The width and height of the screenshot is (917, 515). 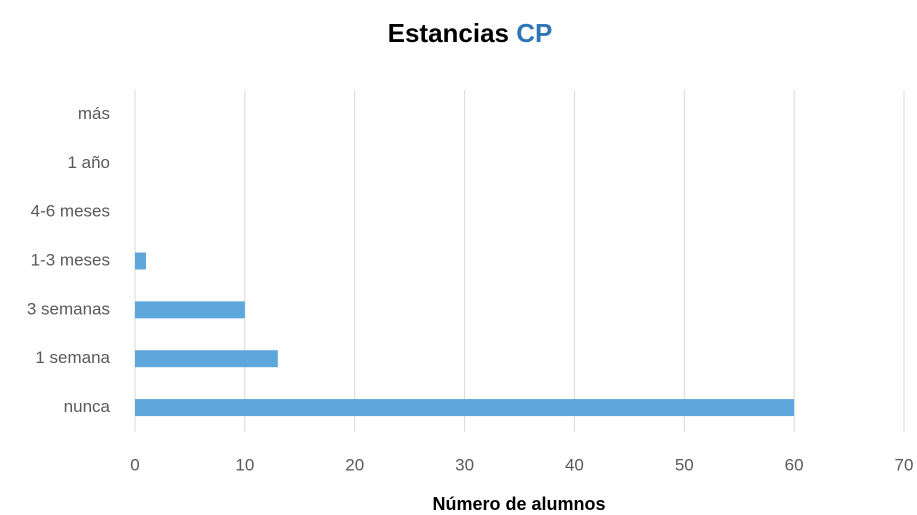 I want to click on x-tick-label: 20, so click(x=354, y=464).